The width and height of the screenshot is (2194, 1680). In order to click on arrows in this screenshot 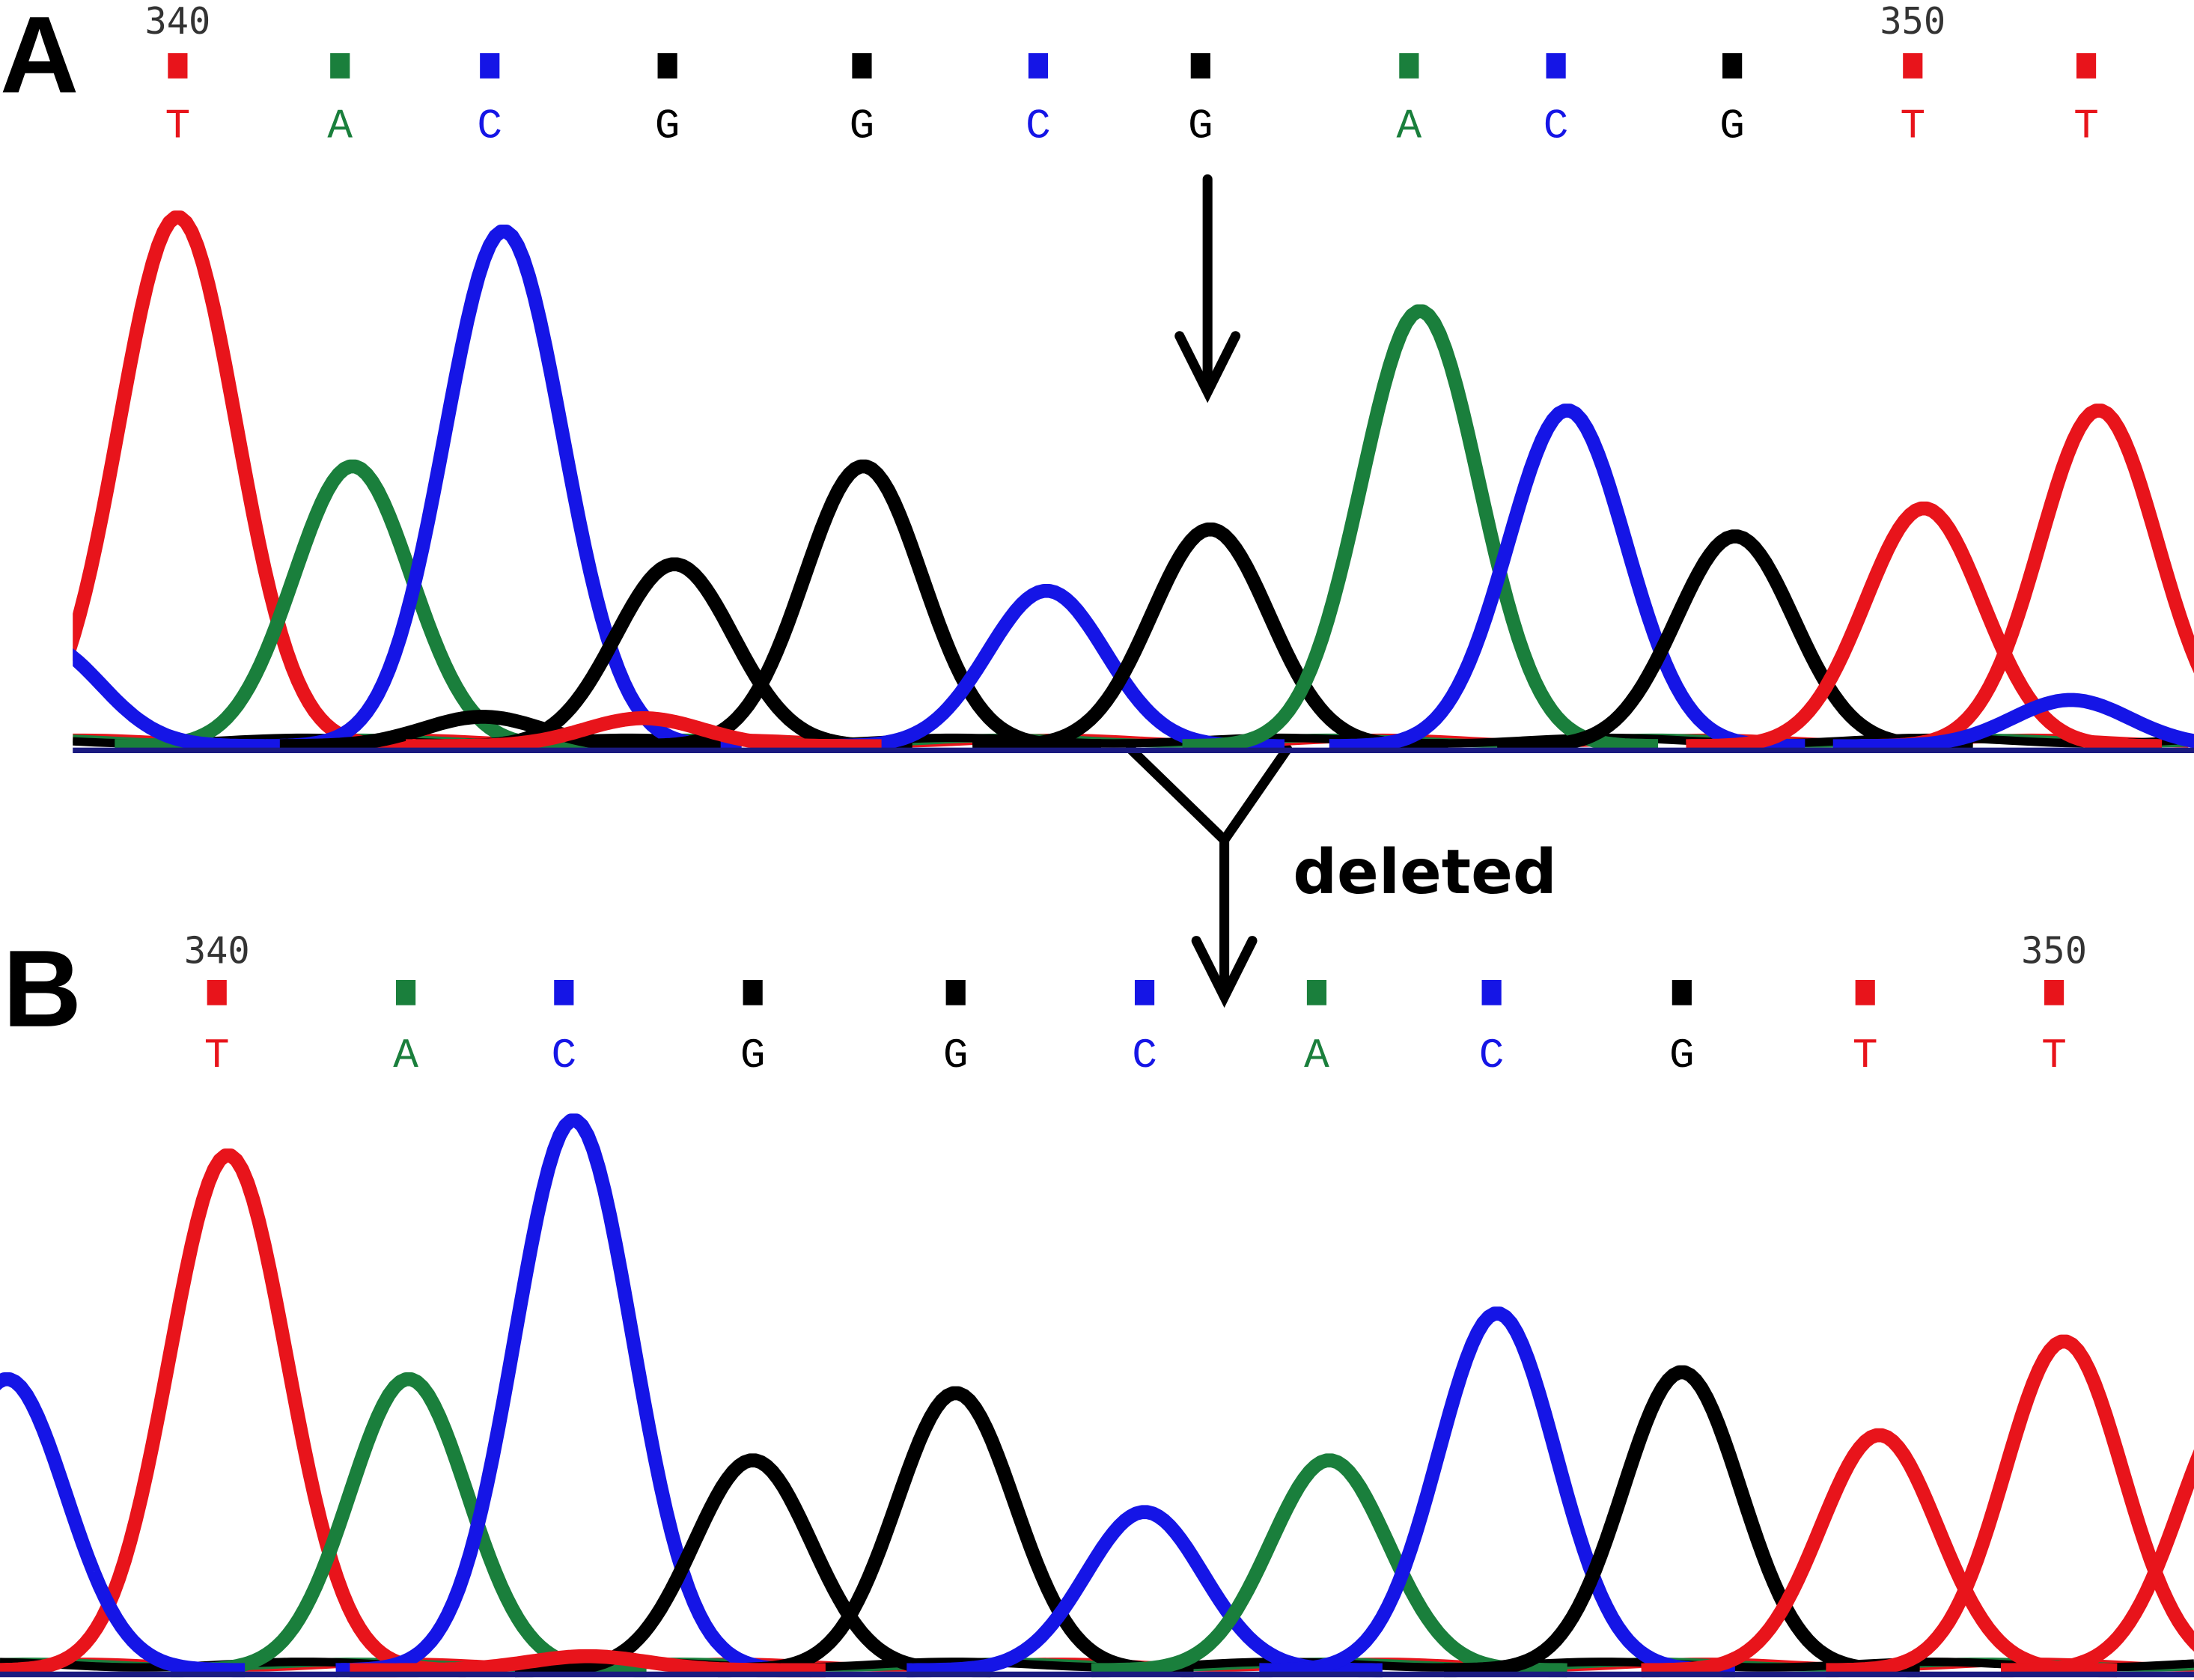, I will do `click(1209, 591)`.